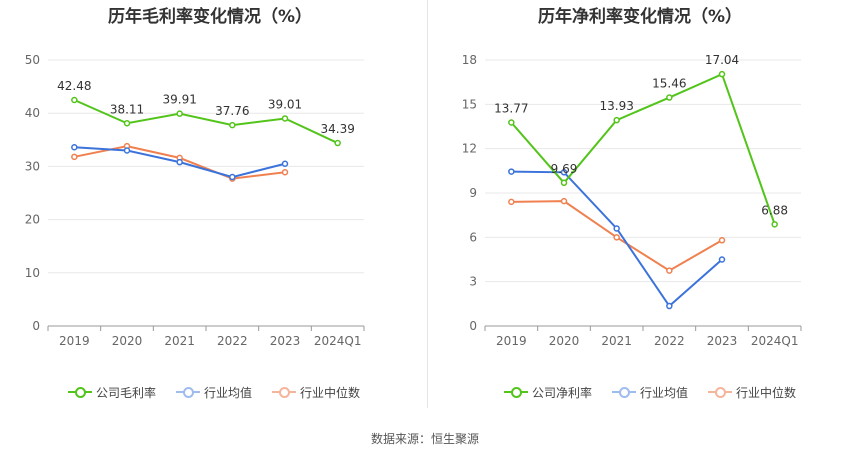 The width and height of the screenshot is (850, 459). Describe the element at coordinates (511, 109) in the screenshot. I see `data-label-company: 13.77` at that location.